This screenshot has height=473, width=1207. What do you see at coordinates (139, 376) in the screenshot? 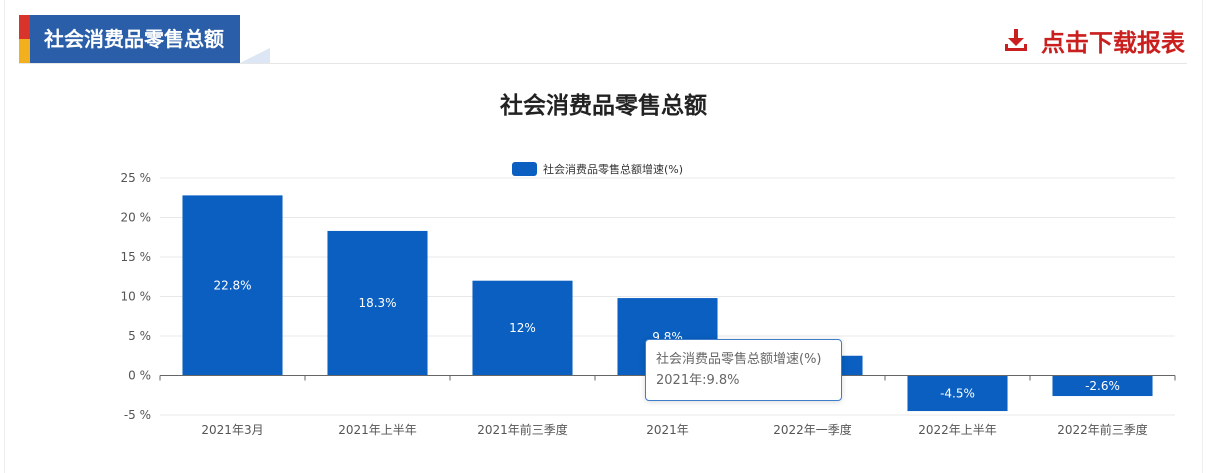
I see `y-tick-label: 0 %` at bounding box center [139, 376].